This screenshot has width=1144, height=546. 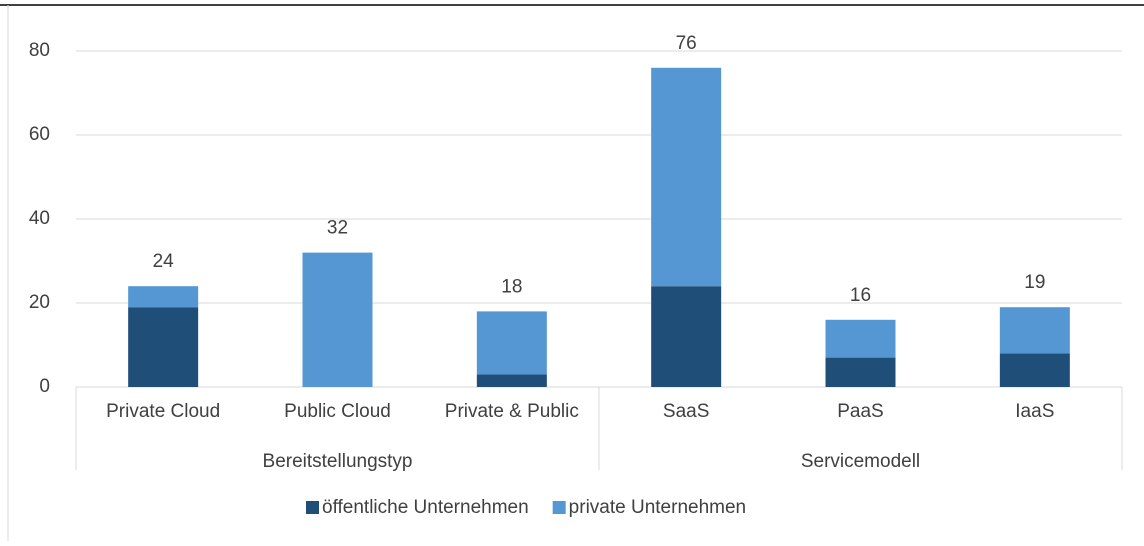 What do you see at coordinates (1034, 411) in the screenshot?
I see `x-tick-label: IaaS` at bounding box center [1034, 411].